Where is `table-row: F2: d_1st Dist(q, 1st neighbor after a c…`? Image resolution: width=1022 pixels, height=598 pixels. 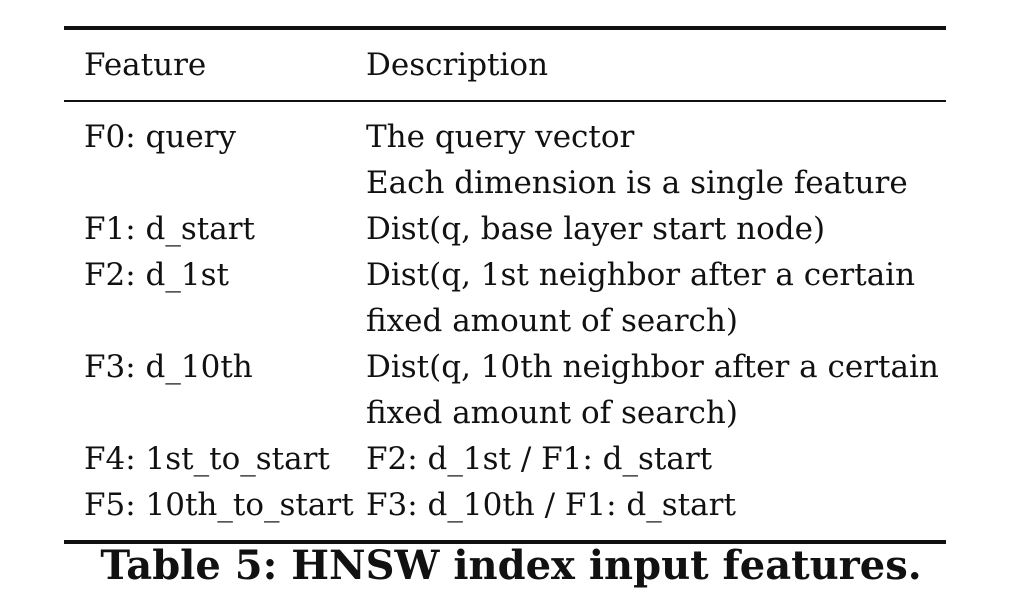
table-row: F2: d_1st Dist(q, 1st neighbor after a c… is located at coordinates (505, 298).